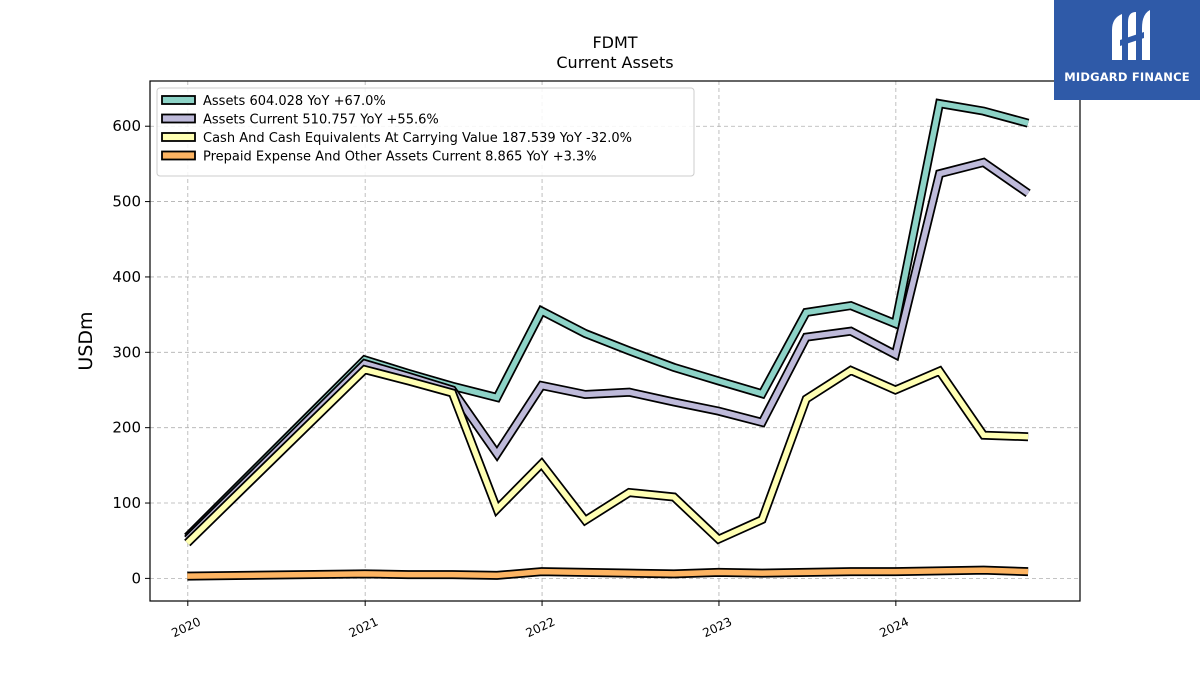  What do you see at coordinates (541, 628) in the screenshot?
I see `x-tick-label: 2022` at bounding box center [541, 628].